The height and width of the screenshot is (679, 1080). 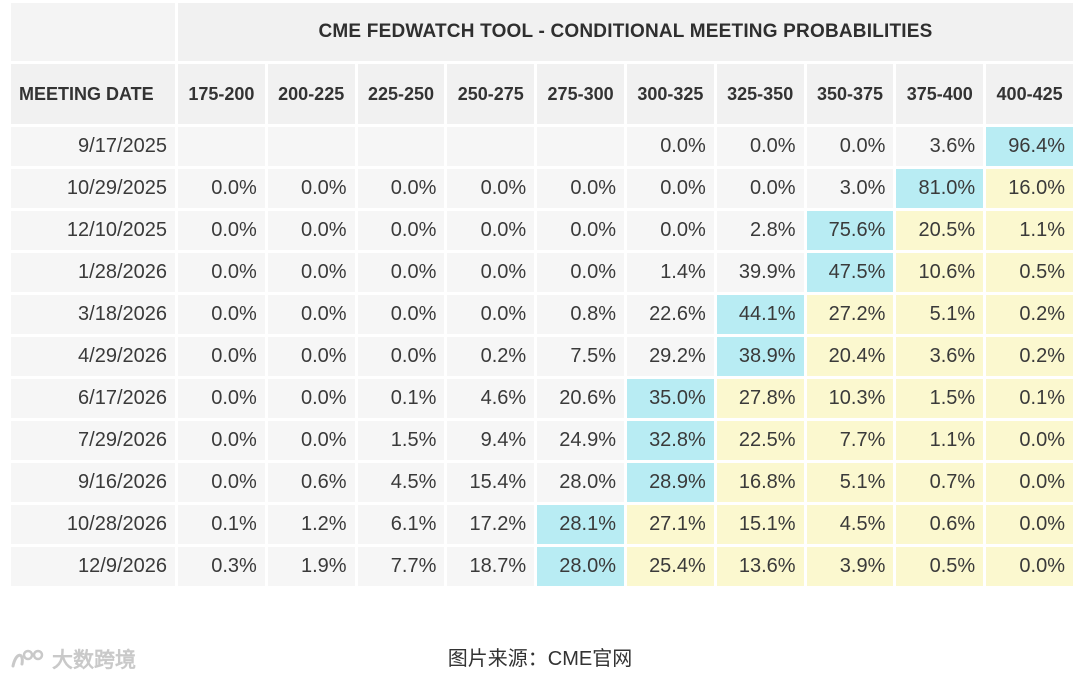 I want to click on probability-cell: 3.0%, so click(x=850, y=188).